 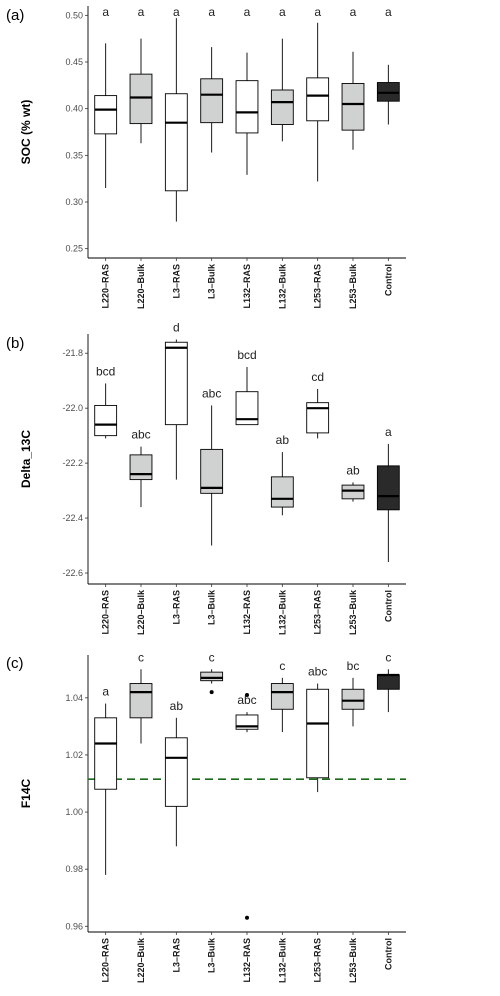 I want to click on panel-label: (c), so click(x=15, y=663).